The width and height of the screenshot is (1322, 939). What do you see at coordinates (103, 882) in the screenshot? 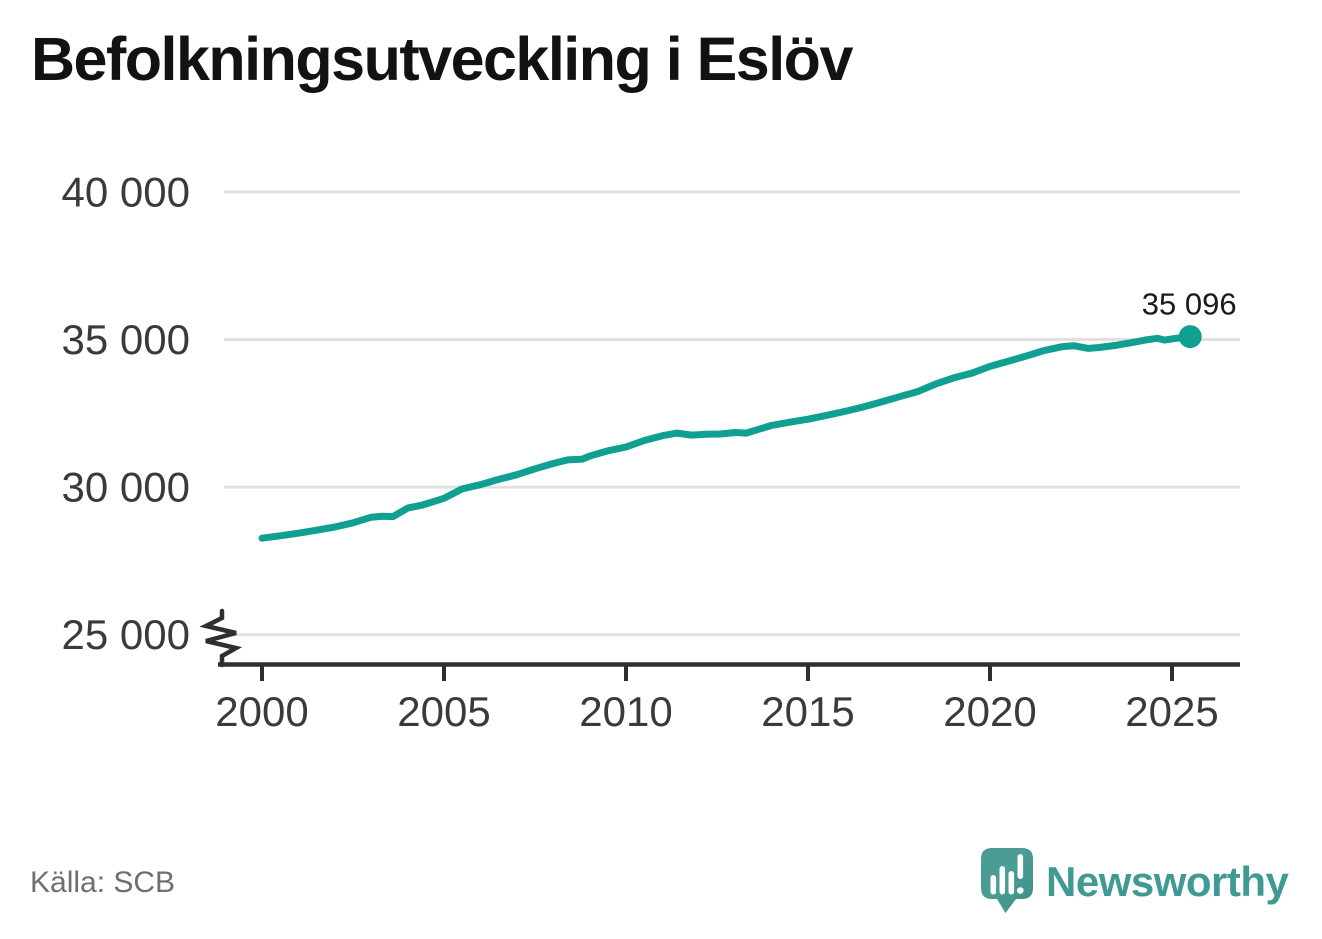
I see `source-note: Källa: SCB` at bounding box center [103, 882].